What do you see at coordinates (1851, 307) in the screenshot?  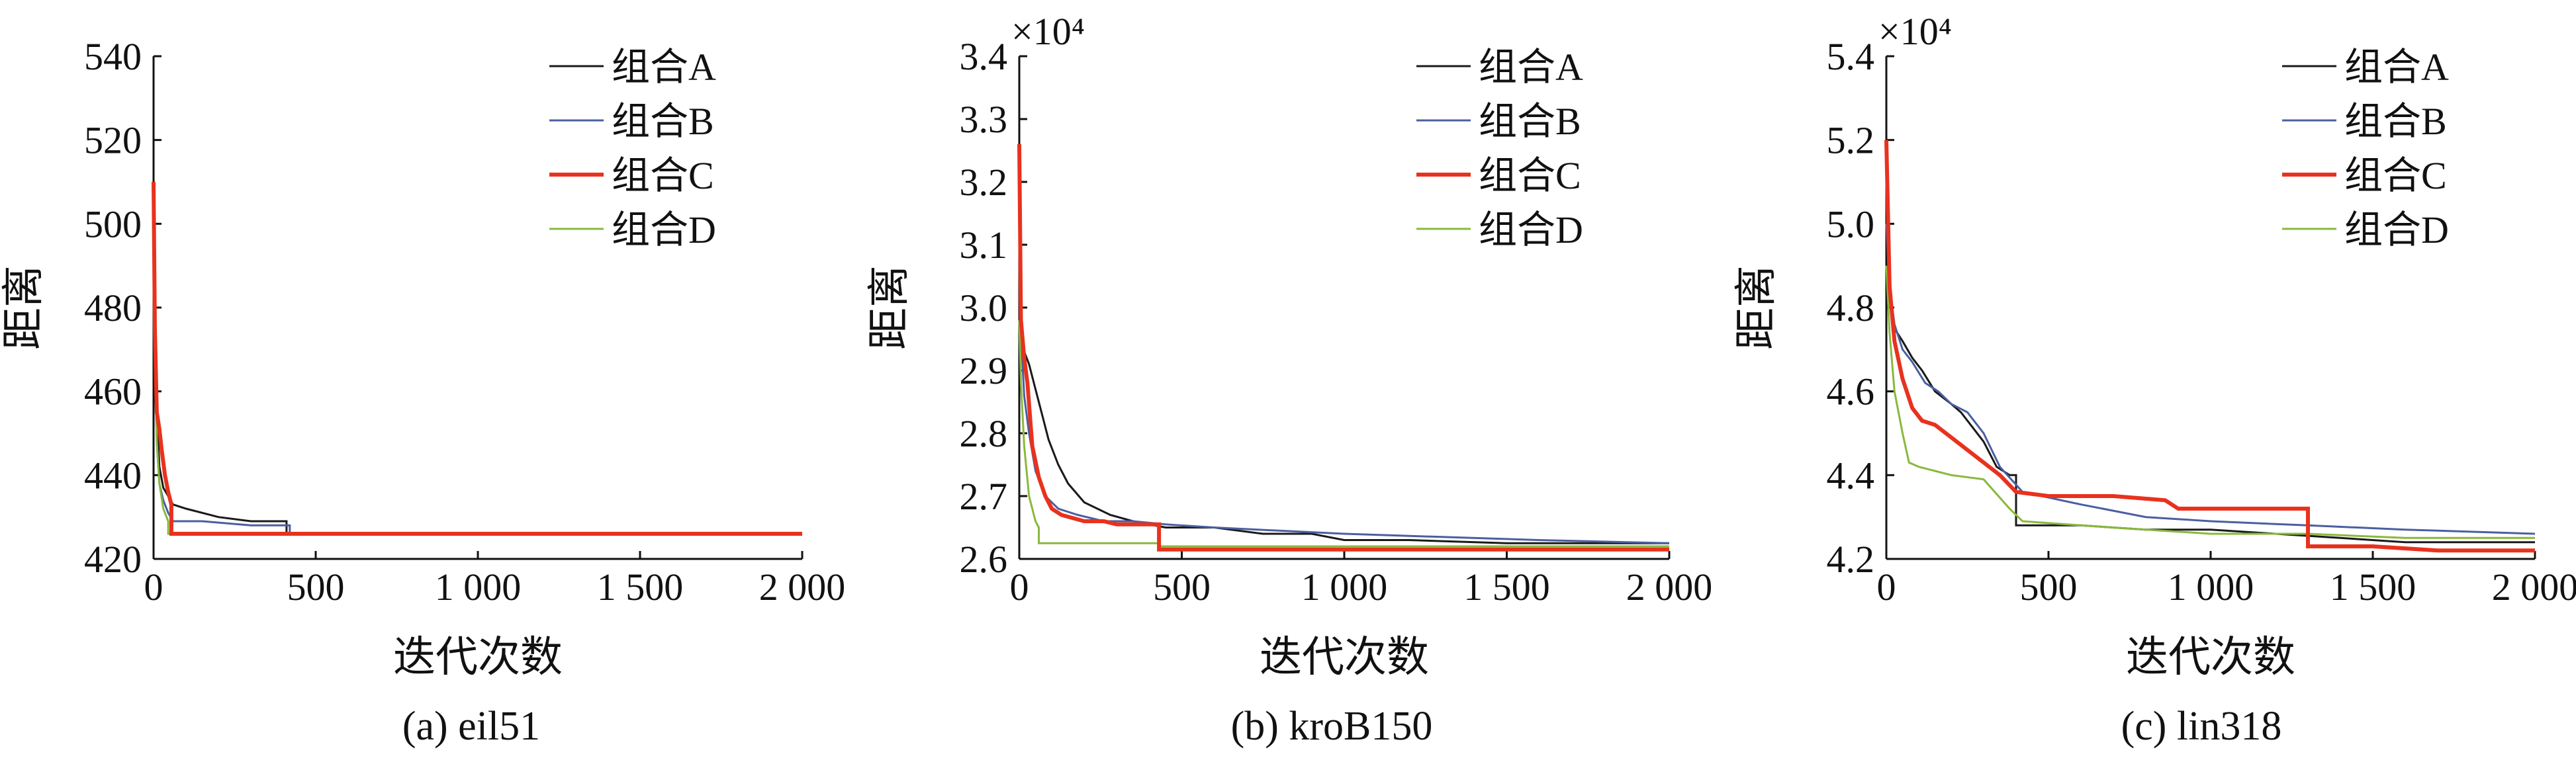 I see `y-tick-label: 4.8` at bounding box center [1851, 307].